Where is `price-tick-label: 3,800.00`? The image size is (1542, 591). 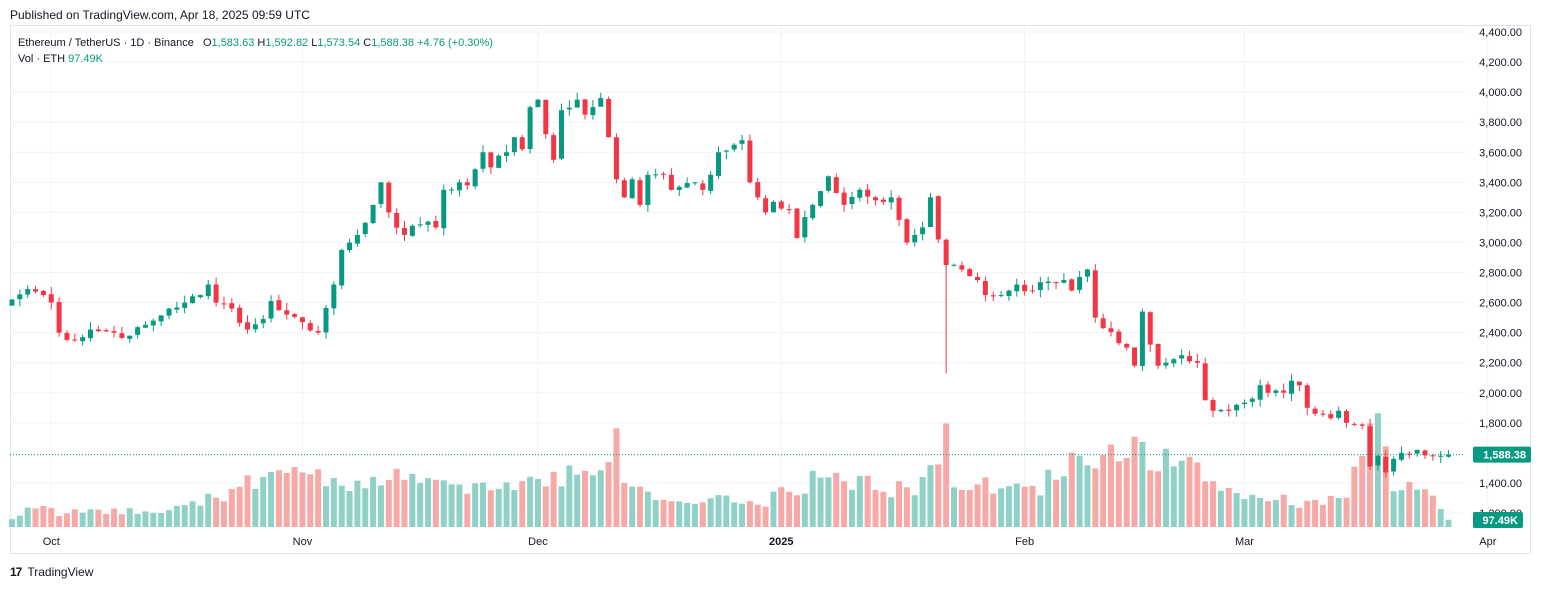
price-tick-label: 3,800.00 is located at coordinates (1500, 123).